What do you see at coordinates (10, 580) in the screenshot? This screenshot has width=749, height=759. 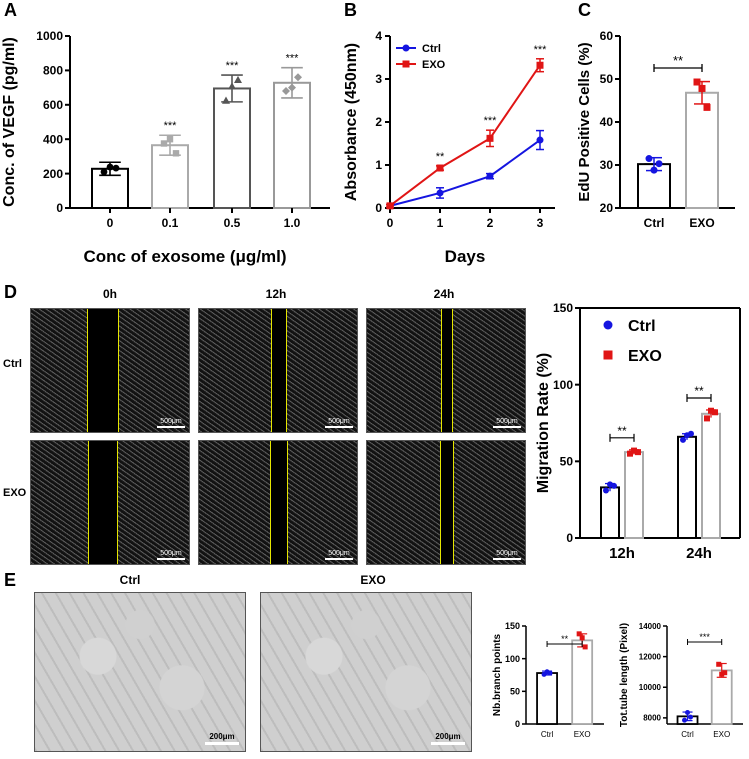 I see `panel-label-e: E` at bounding box center [10, 580].